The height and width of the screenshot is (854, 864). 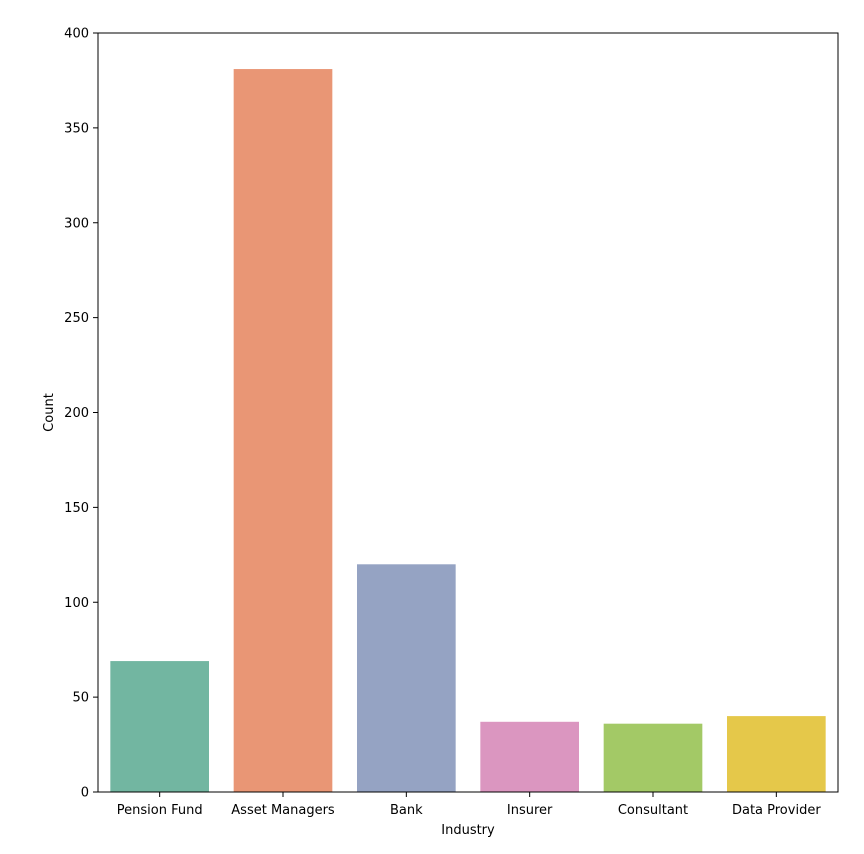 I want to click on bar-consultant, so click(x=653, y=757).